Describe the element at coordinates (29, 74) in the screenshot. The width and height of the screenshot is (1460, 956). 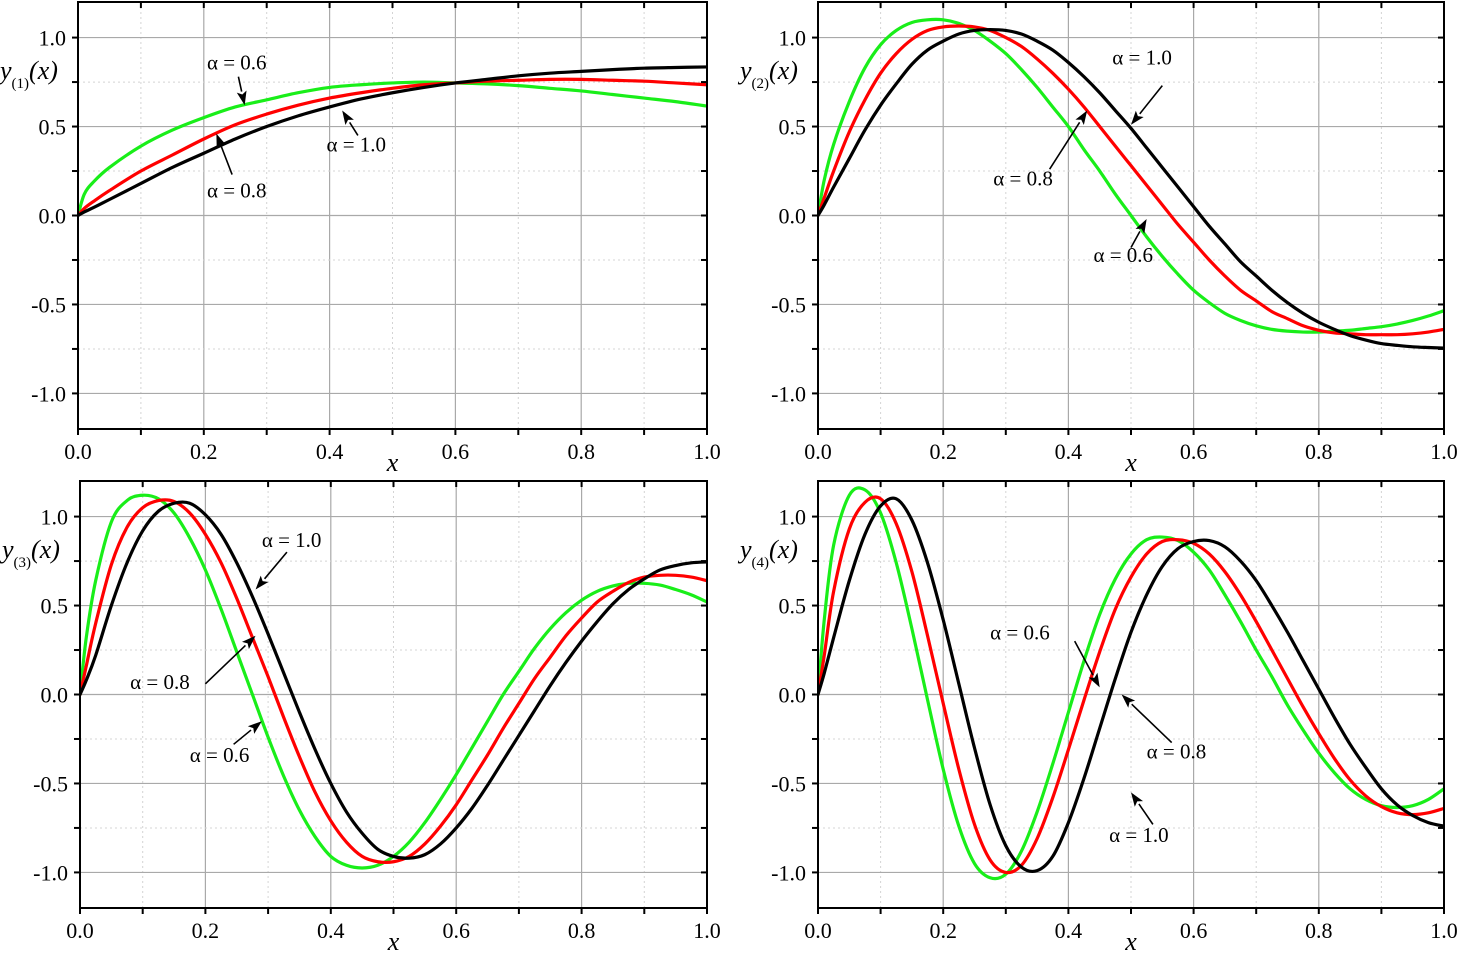
I see `y-axis-label: y(1)(x)` at that location.